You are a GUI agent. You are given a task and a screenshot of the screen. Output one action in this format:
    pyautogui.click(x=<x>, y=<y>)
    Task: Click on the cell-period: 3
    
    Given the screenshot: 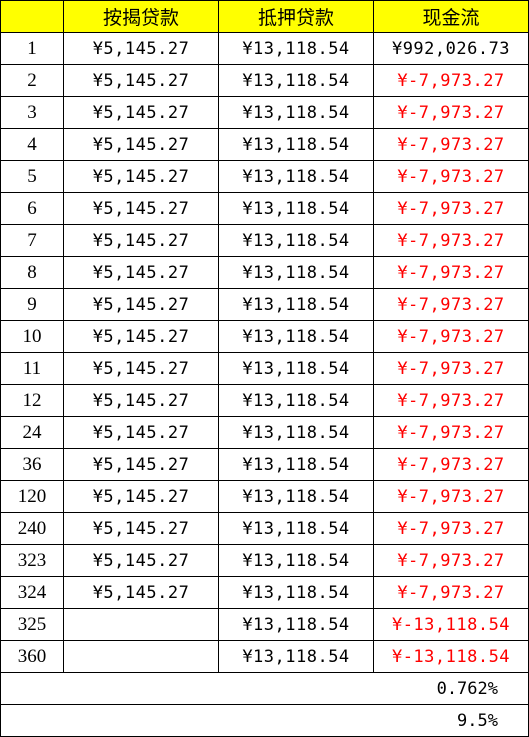 What is the action you would take?
    pyautogui.click(x=32, y=112)
    